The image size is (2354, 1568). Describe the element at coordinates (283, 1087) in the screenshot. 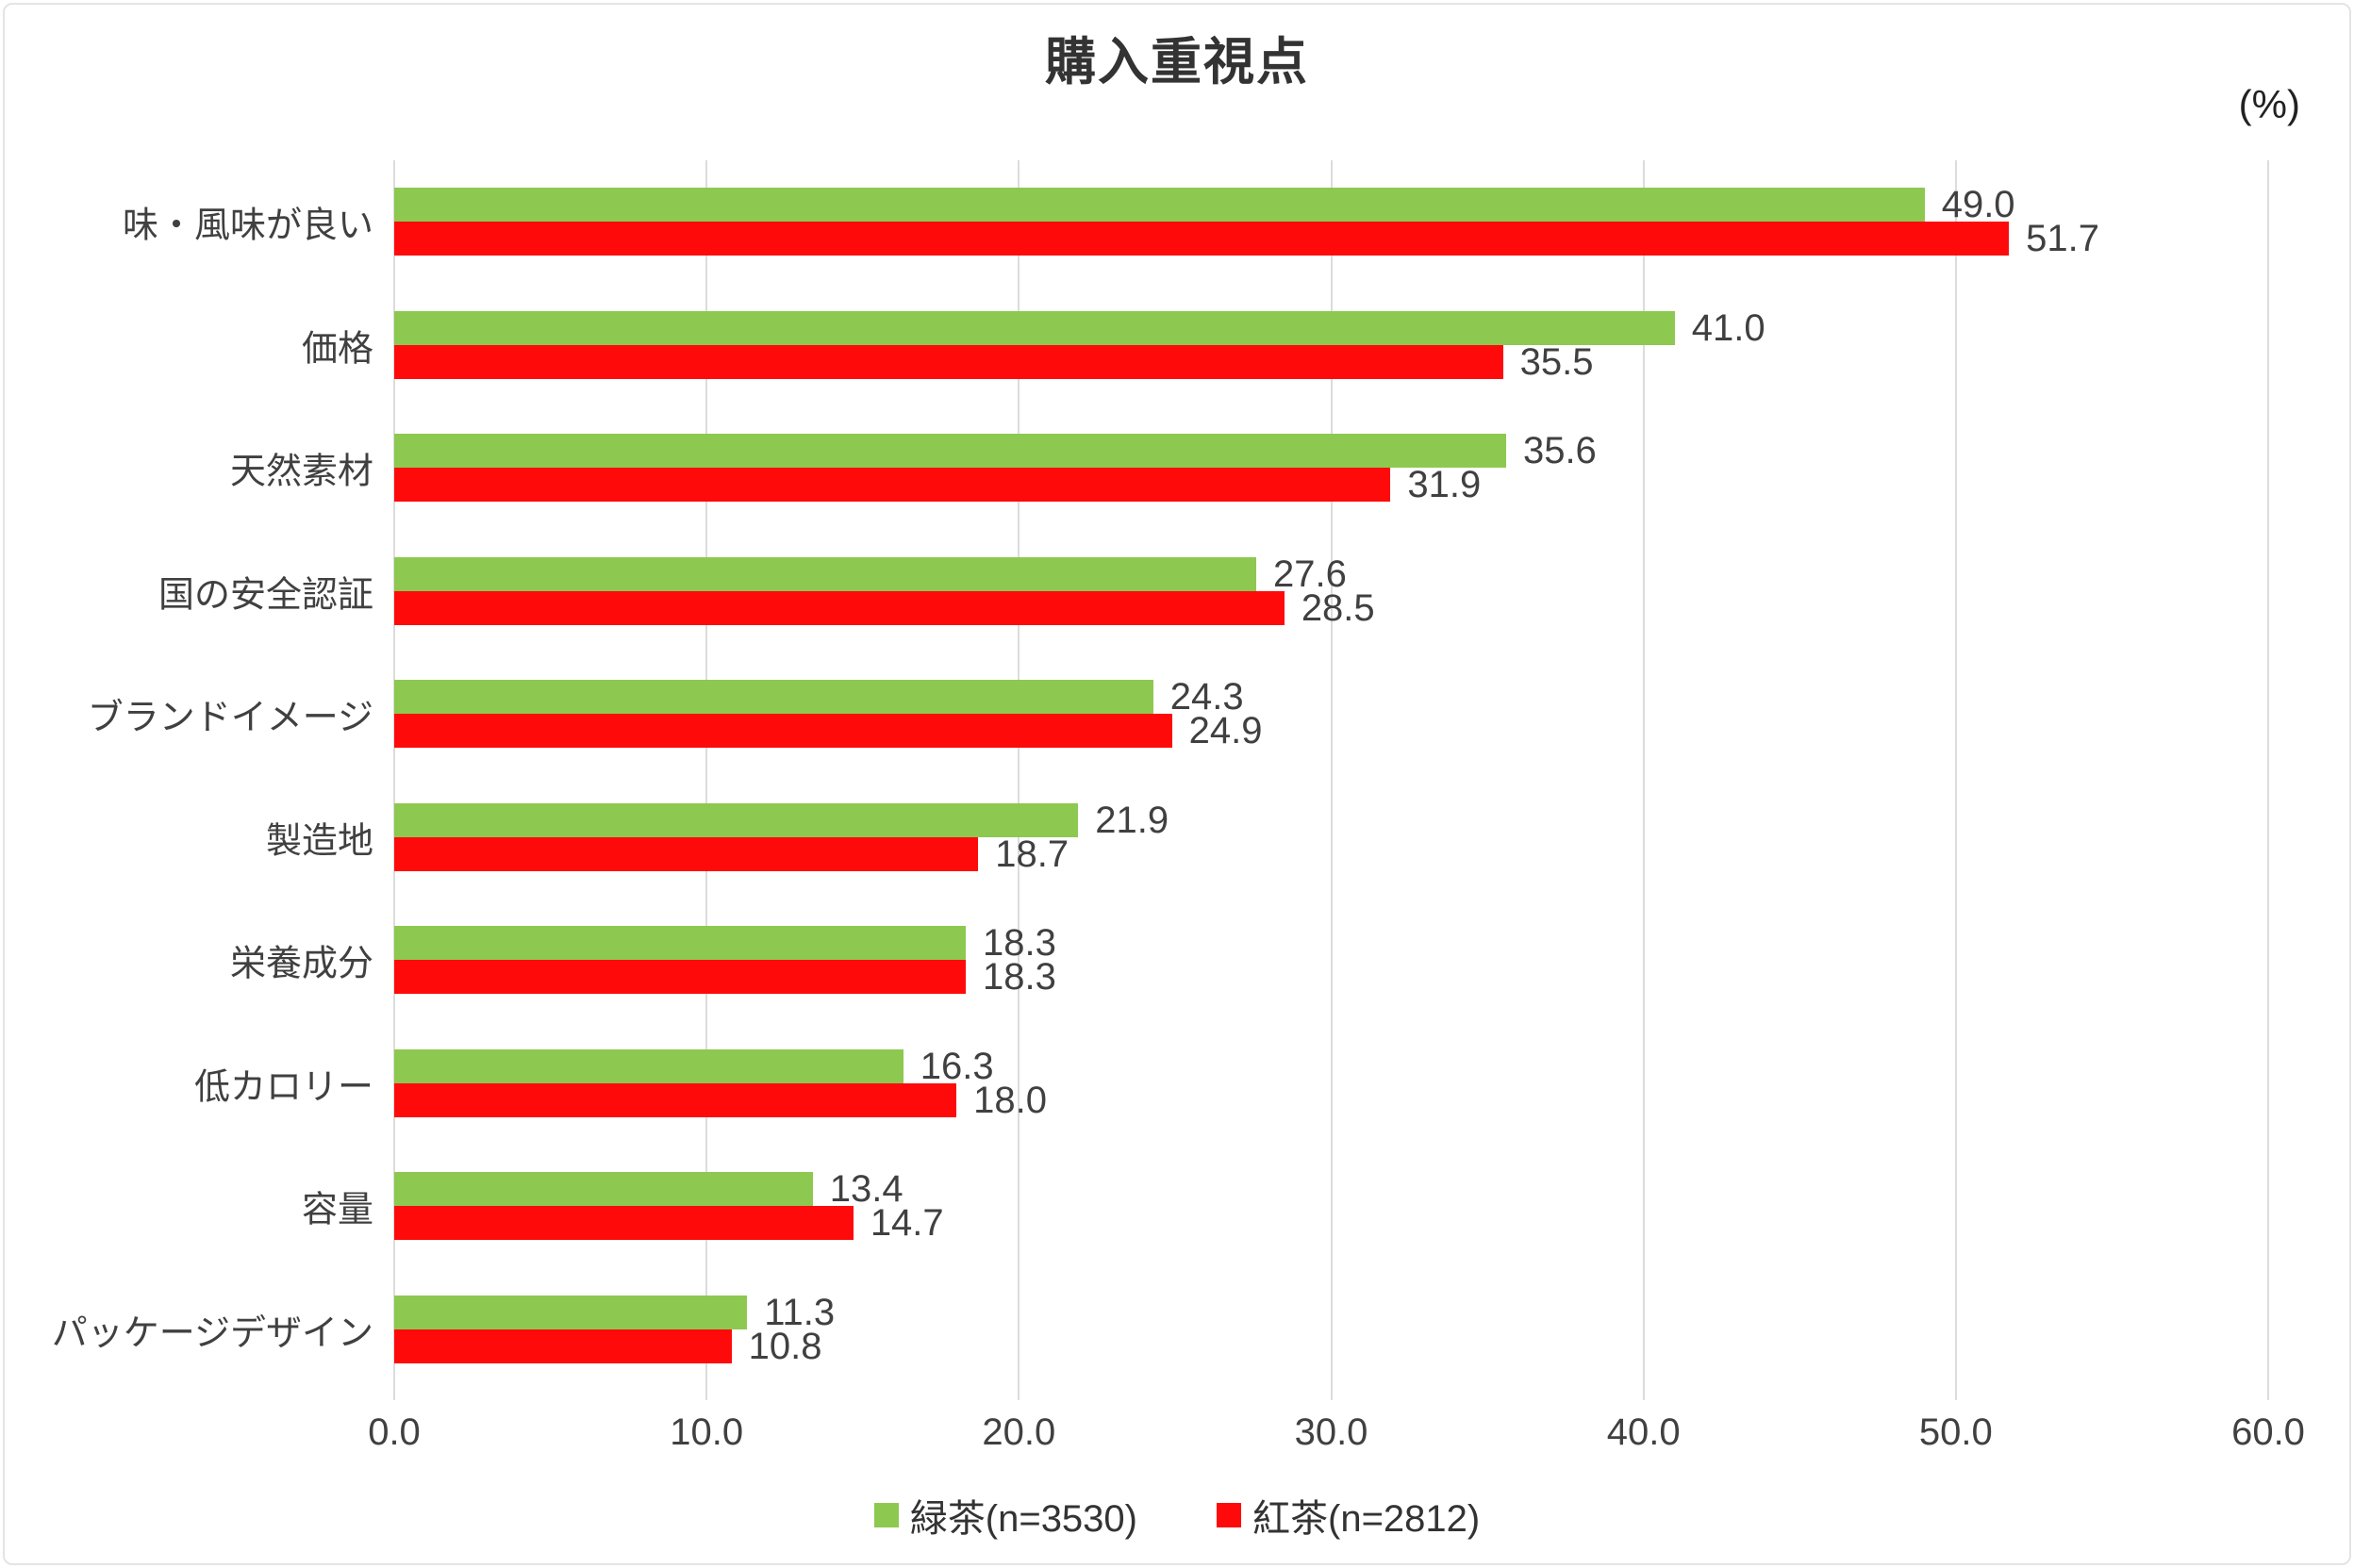

I see `category-label: 低カロリー` at that location.